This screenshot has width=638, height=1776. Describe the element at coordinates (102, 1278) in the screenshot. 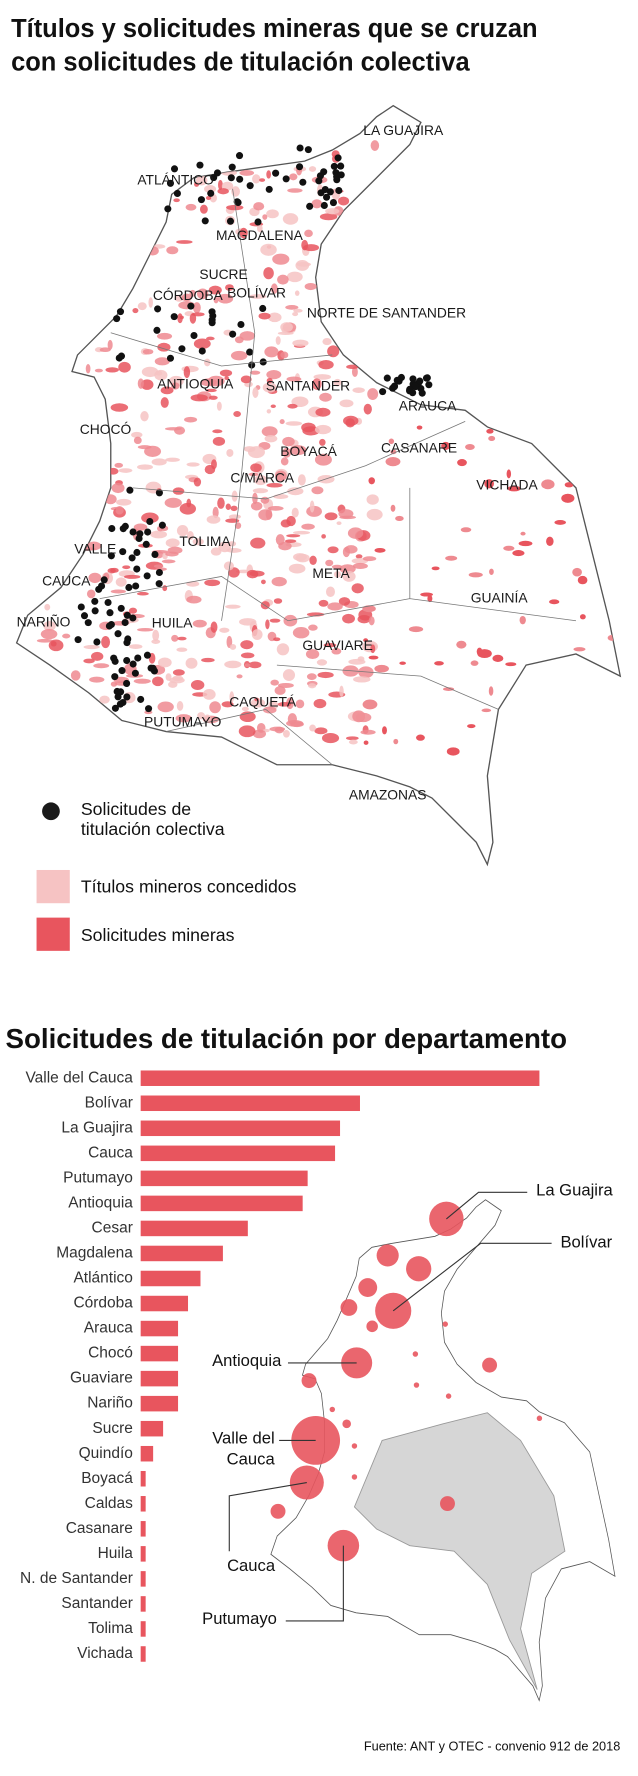

I see `y-tick-label: Atlántico` at that location.